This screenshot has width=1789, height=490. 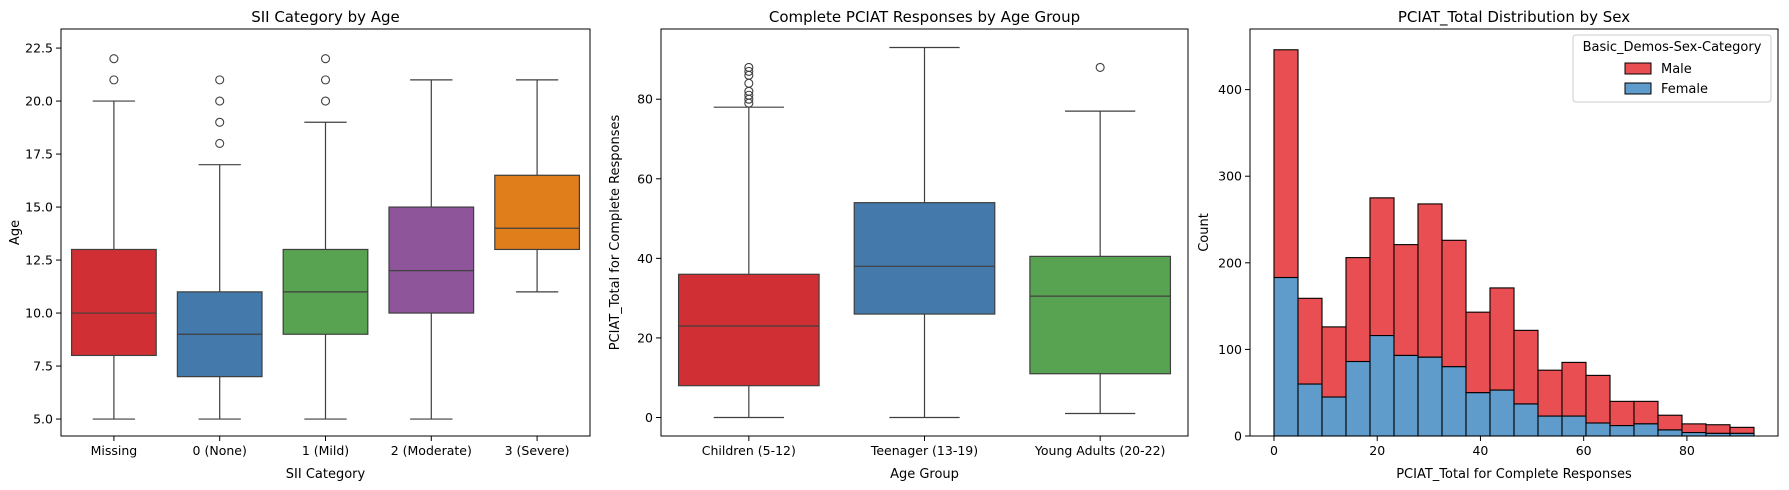 I want to click on x-tick-label: 20, so click(x=1377, y=450).